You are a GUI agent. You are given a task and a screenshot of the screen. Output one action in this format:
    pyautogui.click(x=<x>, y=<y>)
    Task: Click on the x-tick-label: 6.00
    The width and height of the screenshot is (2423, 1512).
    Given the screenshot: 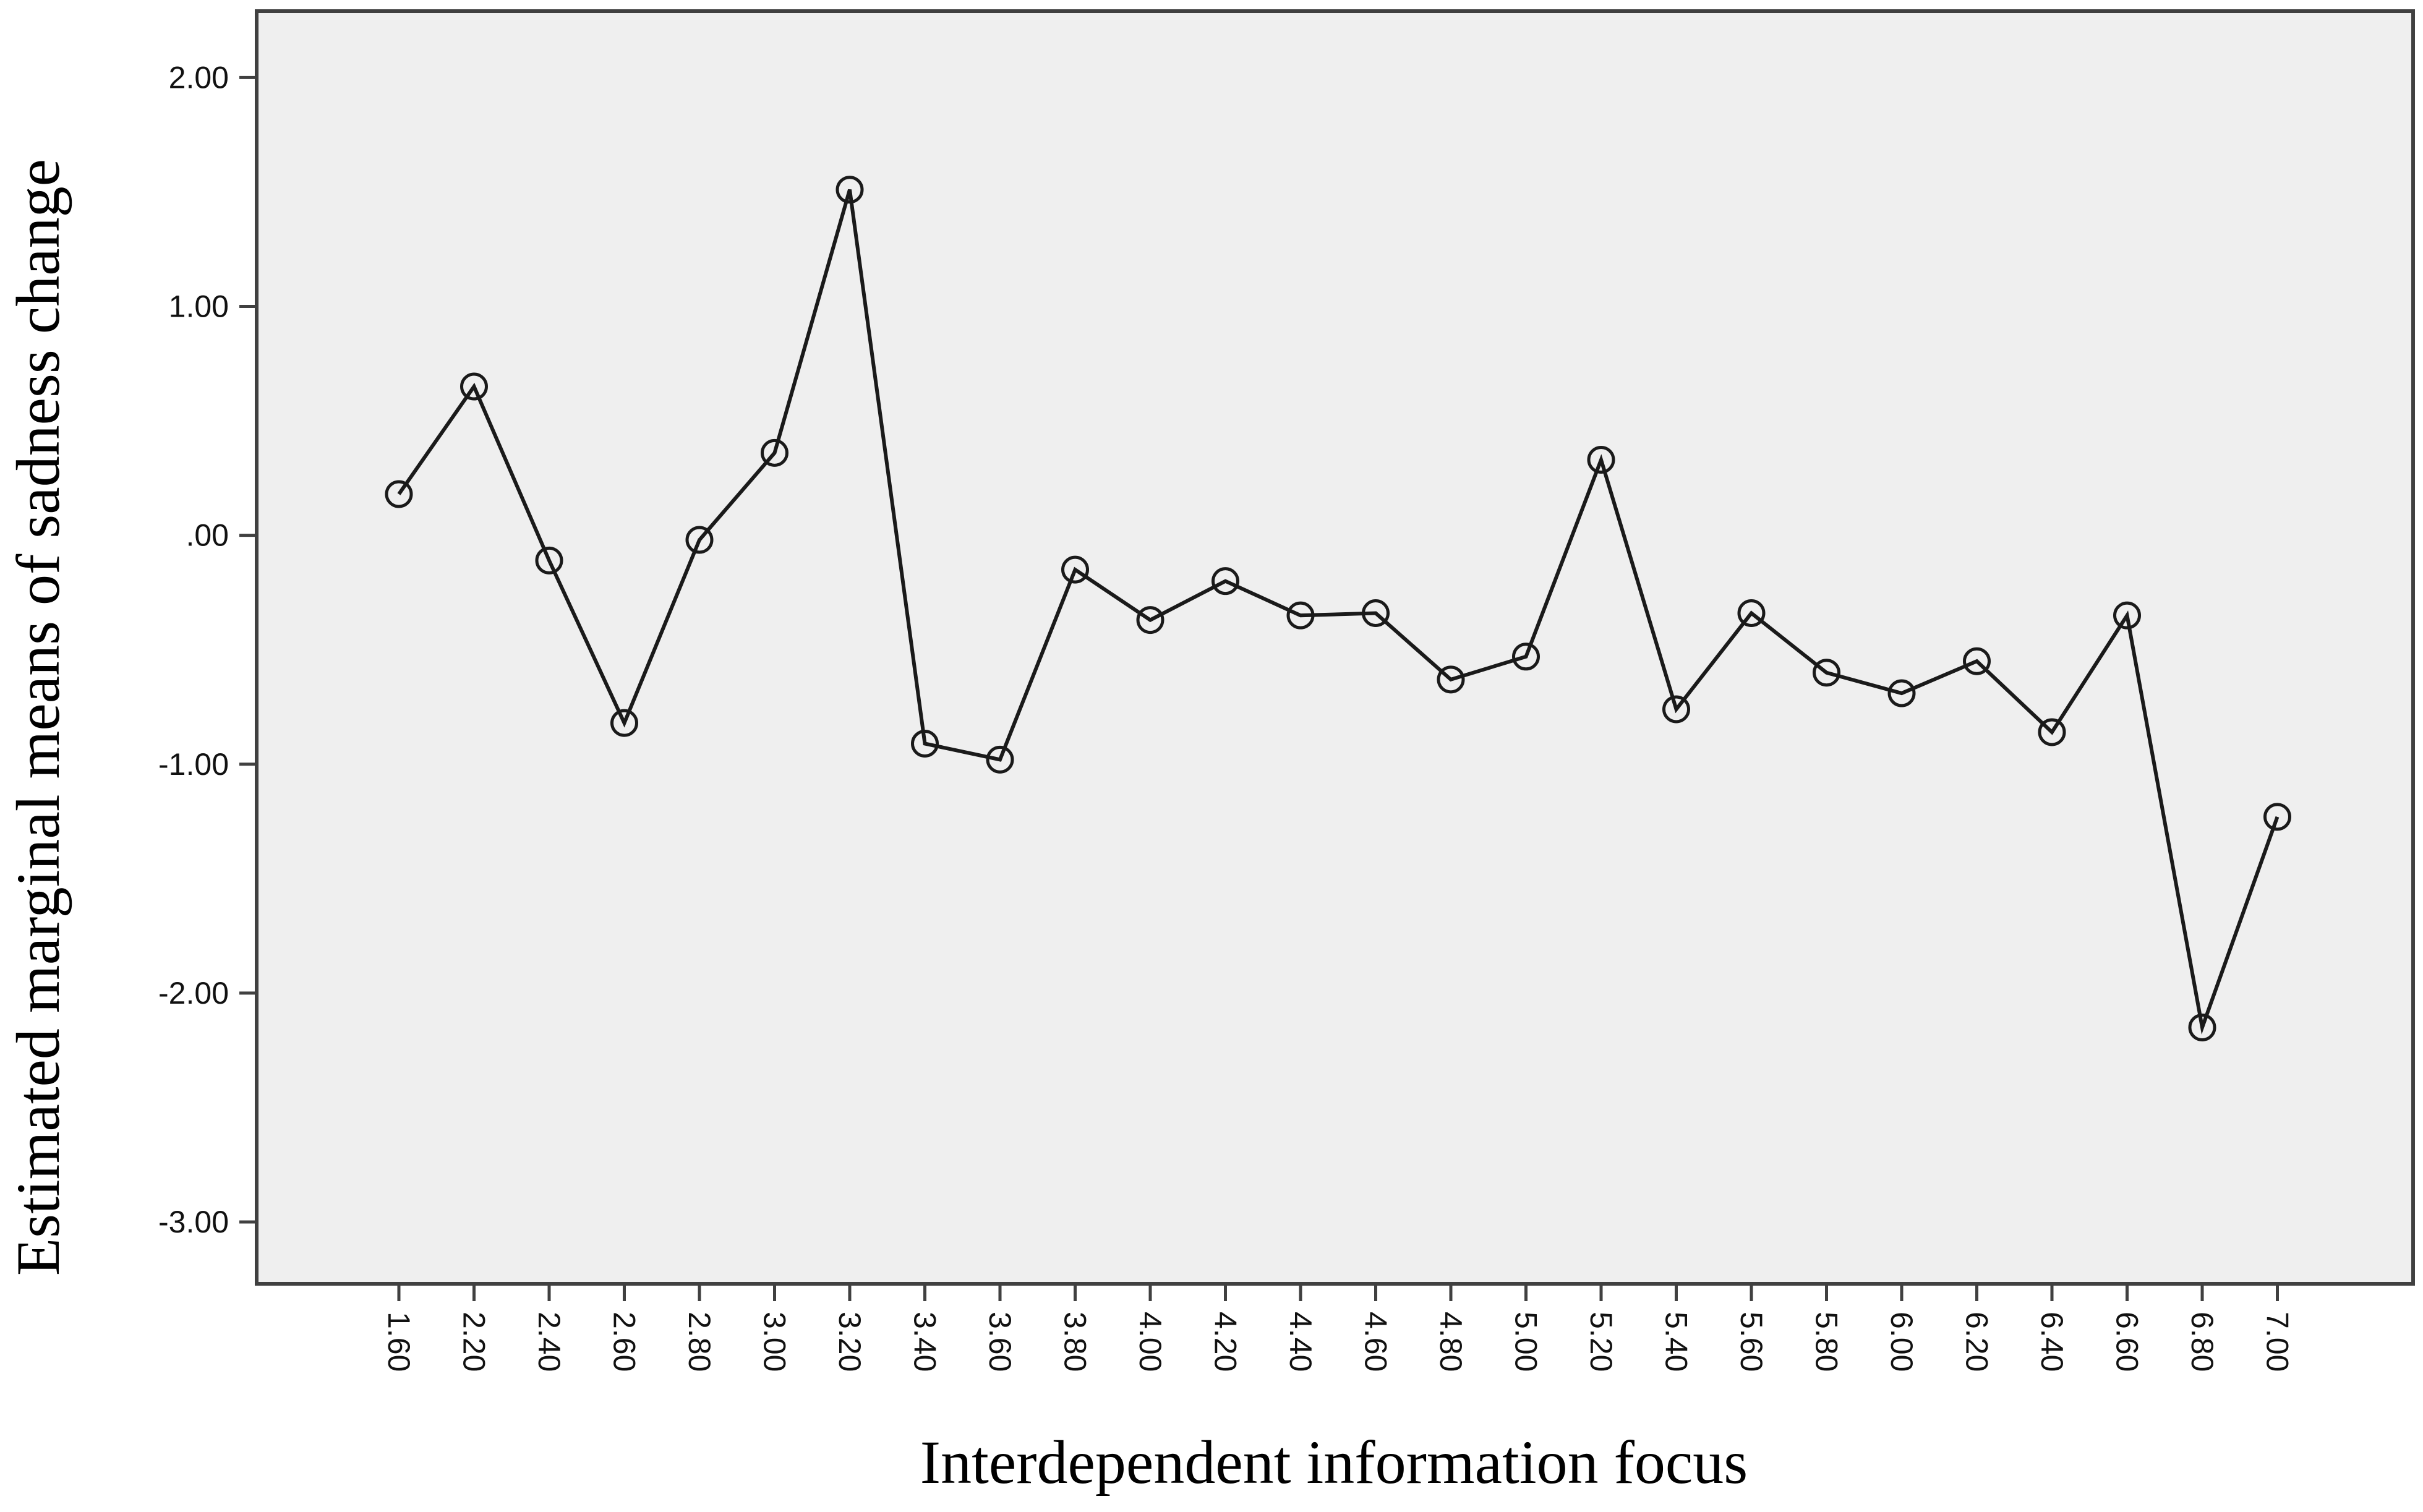 What is the action you would take?
    pyautogui.click(x=1901, y=1342)
    